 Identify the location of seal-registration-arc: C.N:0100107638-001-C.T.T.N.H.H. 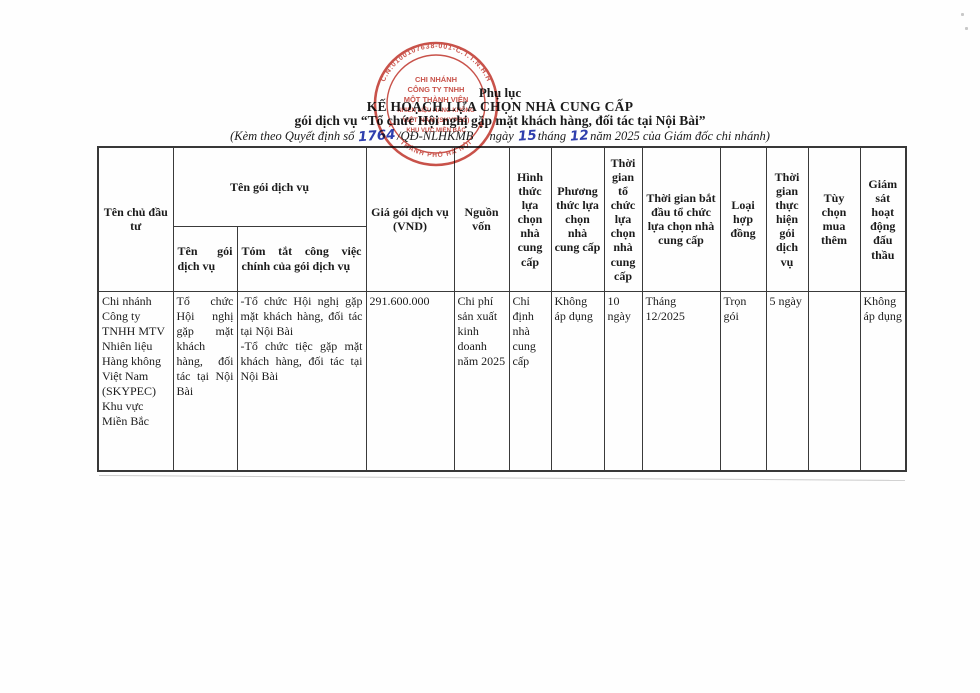
(435, 63).